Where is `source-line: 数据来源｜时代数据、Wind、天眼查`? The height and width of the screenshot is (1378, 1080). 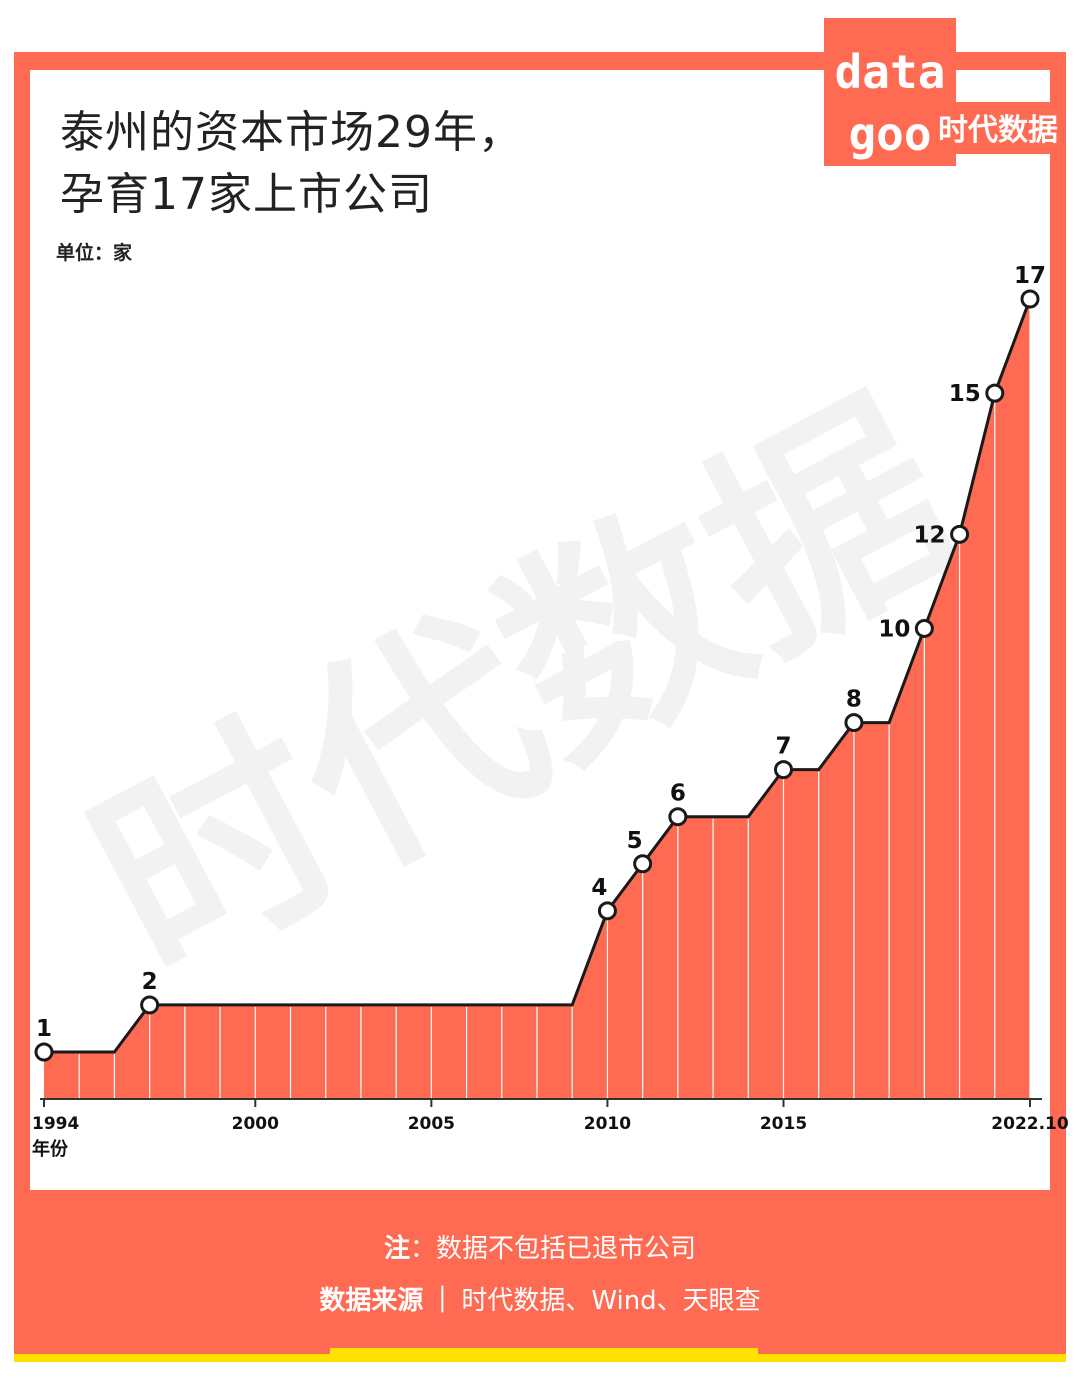 source-line: 数据来源｜时代数据、Wind、天眼查 is located at coordinates (540, 1298).